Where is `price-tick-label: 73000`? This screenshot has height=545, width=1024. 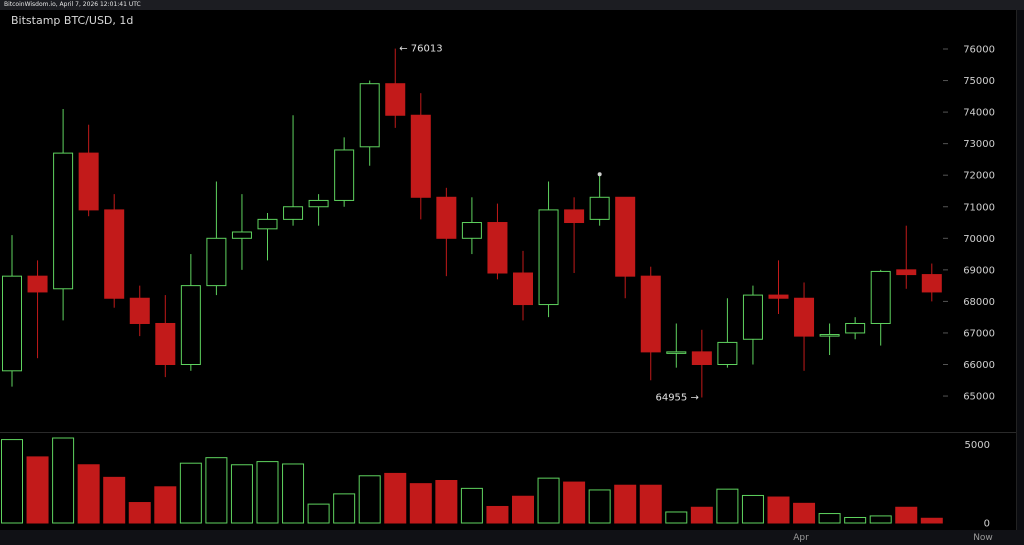 price-tick-label: 73000 is located at coordinates (979, 144).